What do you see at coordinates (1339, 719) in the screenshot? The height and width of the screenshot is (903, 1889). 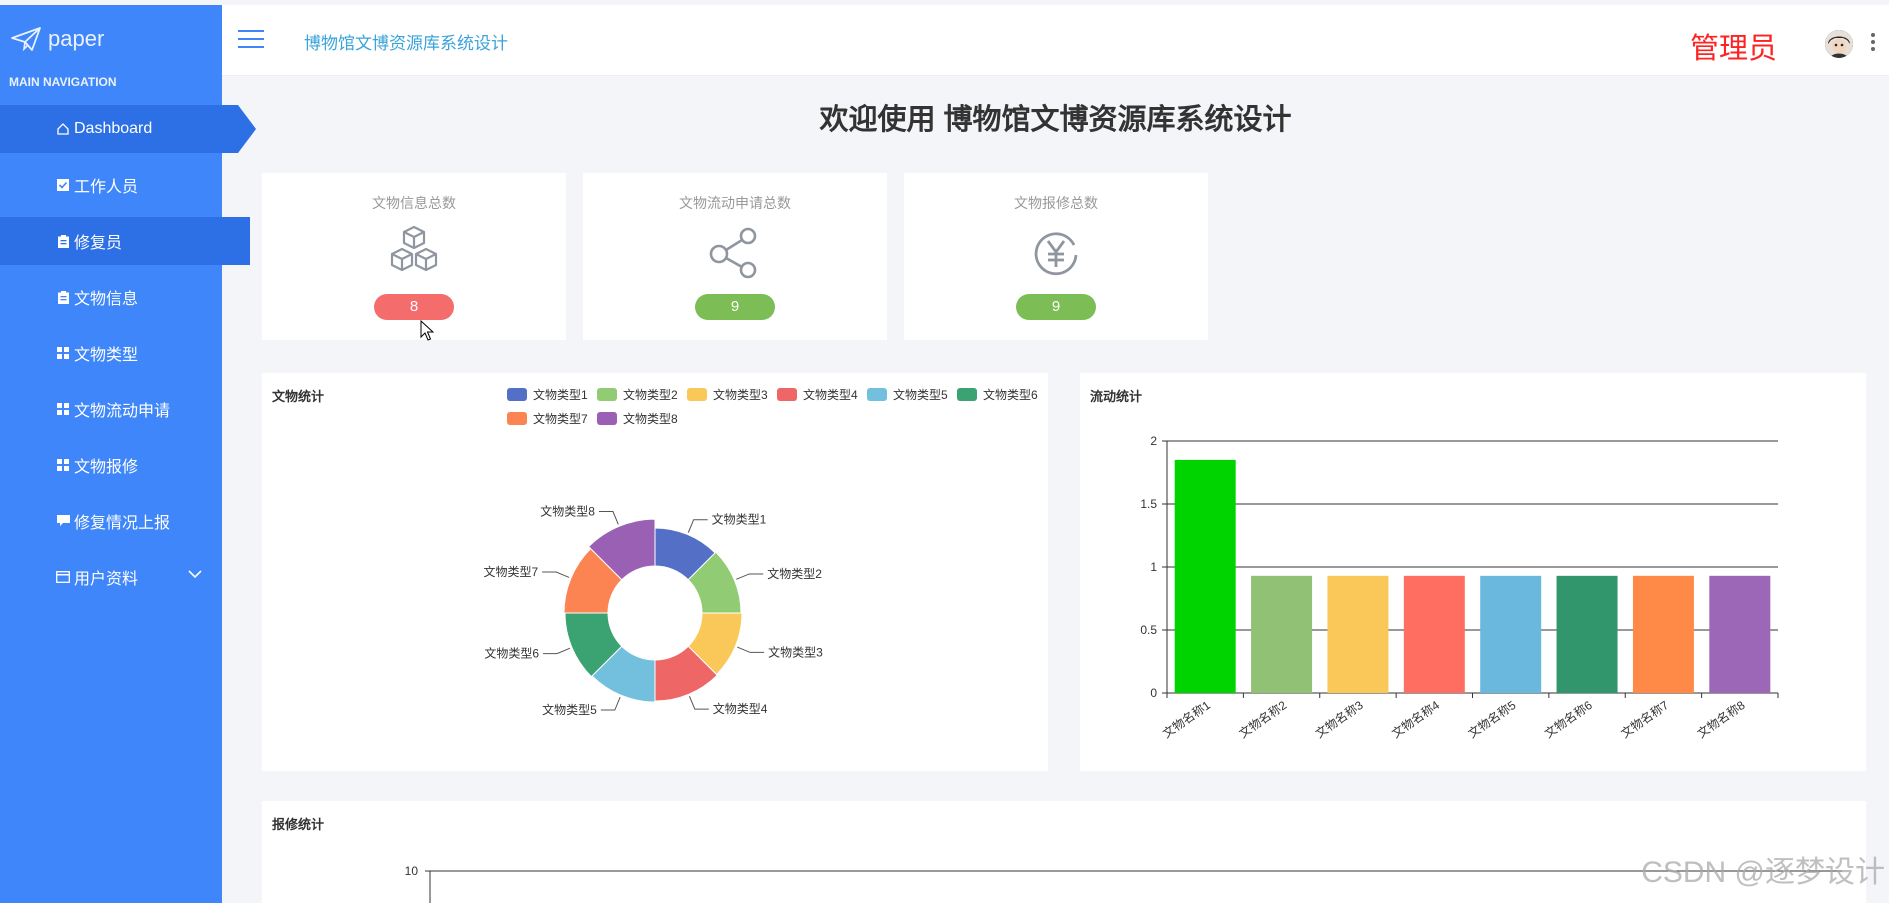 I see `x-tick-label: 文物名称3` at bounding box center [1339, 719].